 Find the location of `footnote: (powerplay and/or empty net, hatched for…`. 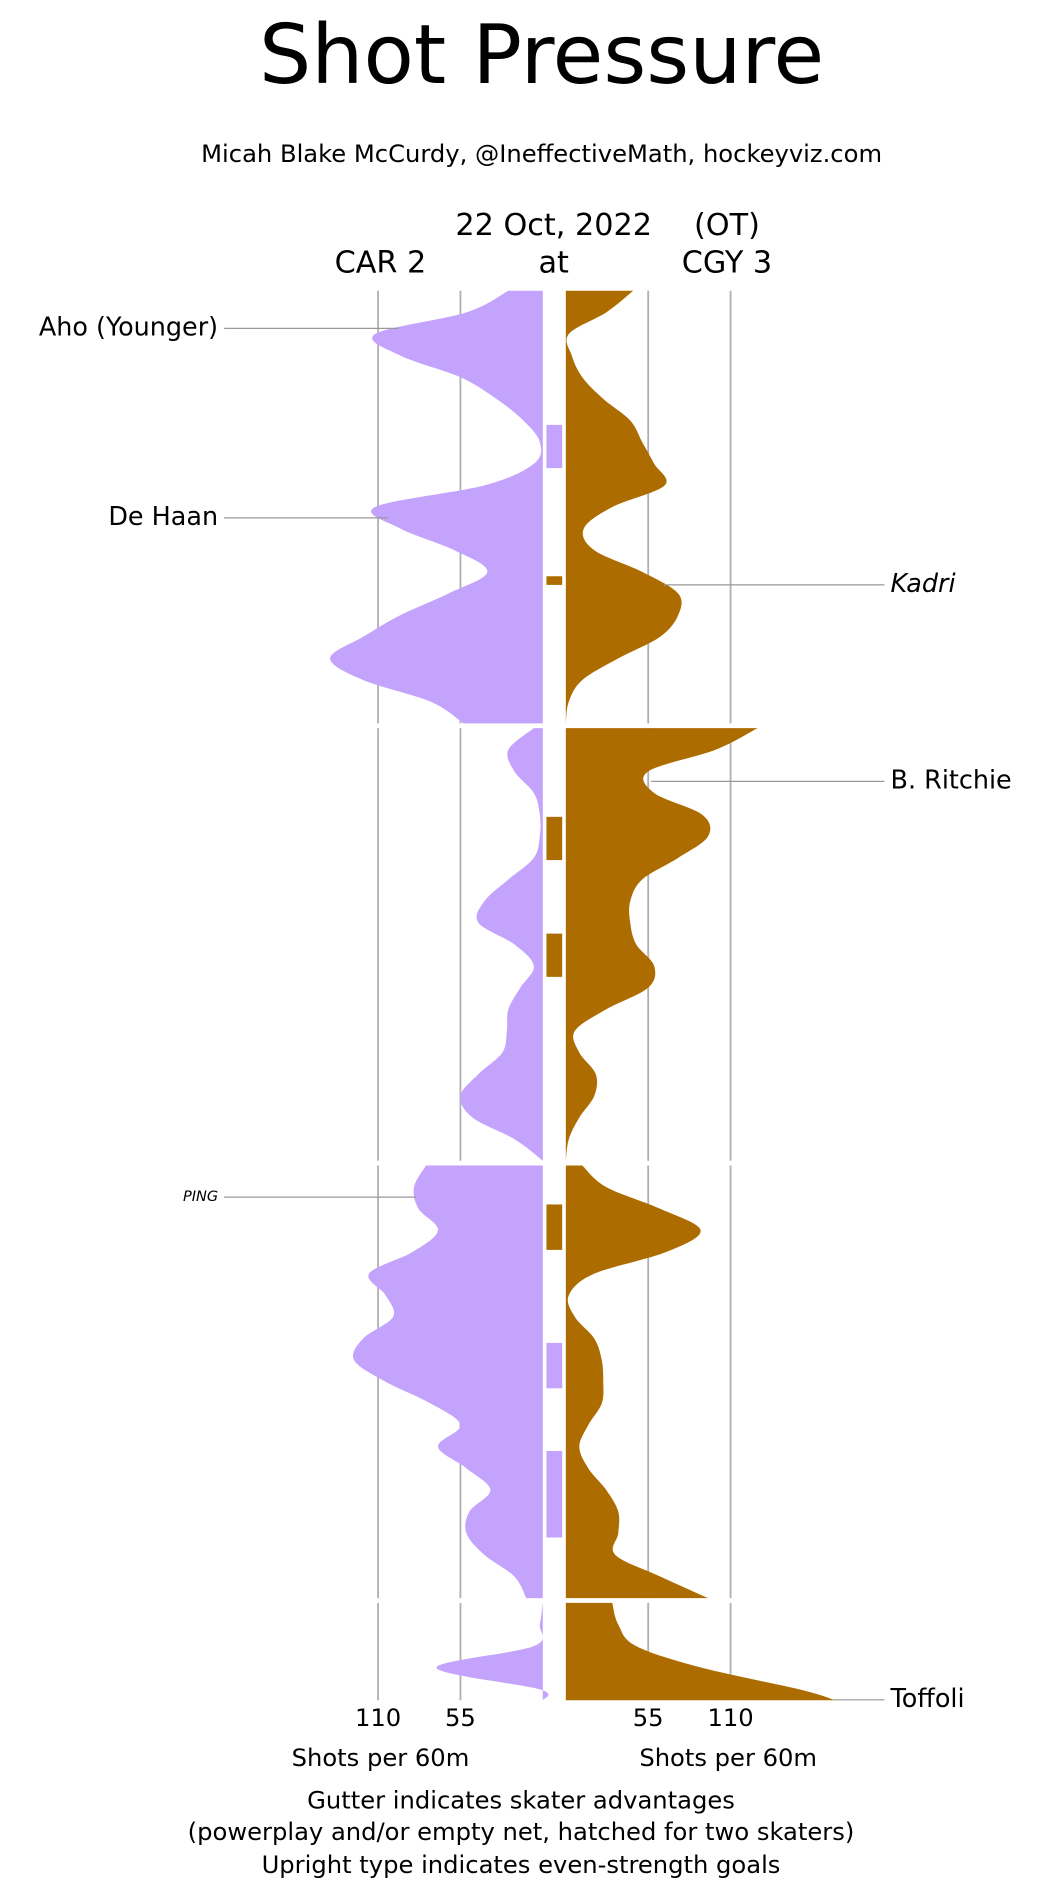

footnote: (powerplay and/or empty net, hatched for… is located at coordinates (521, 1832).